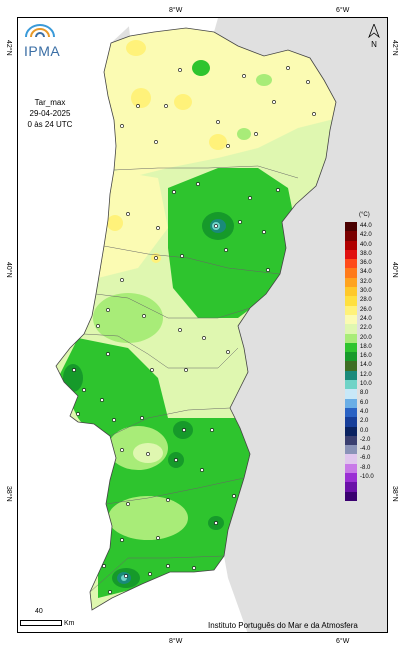  I want to click on date-label: 29-04-2025, so click(50, 113).